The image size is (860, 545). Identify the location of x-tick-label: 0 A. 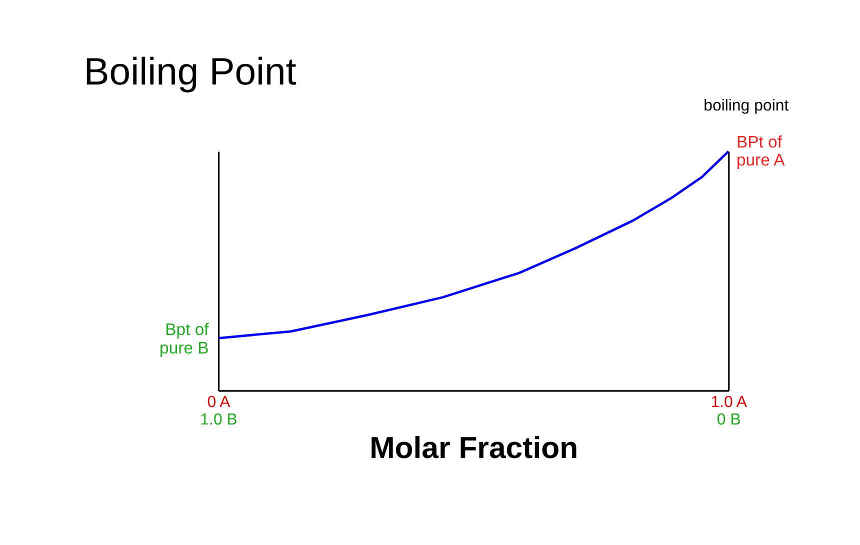
(219, 402).